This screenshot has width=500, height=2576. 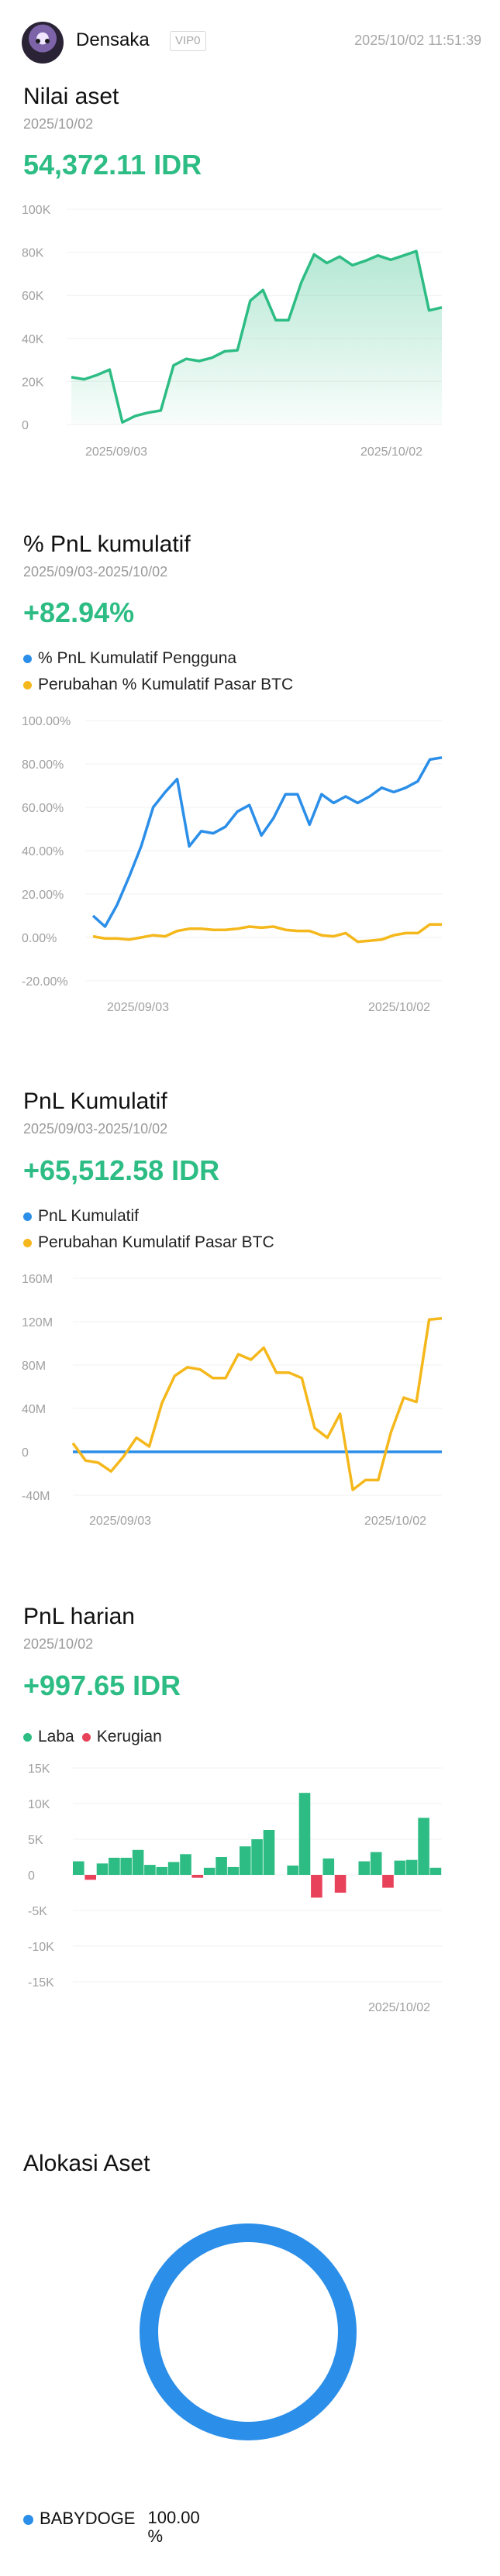 I want to click on asset-value-title: Nilai aset, so click(x=71, y=96).